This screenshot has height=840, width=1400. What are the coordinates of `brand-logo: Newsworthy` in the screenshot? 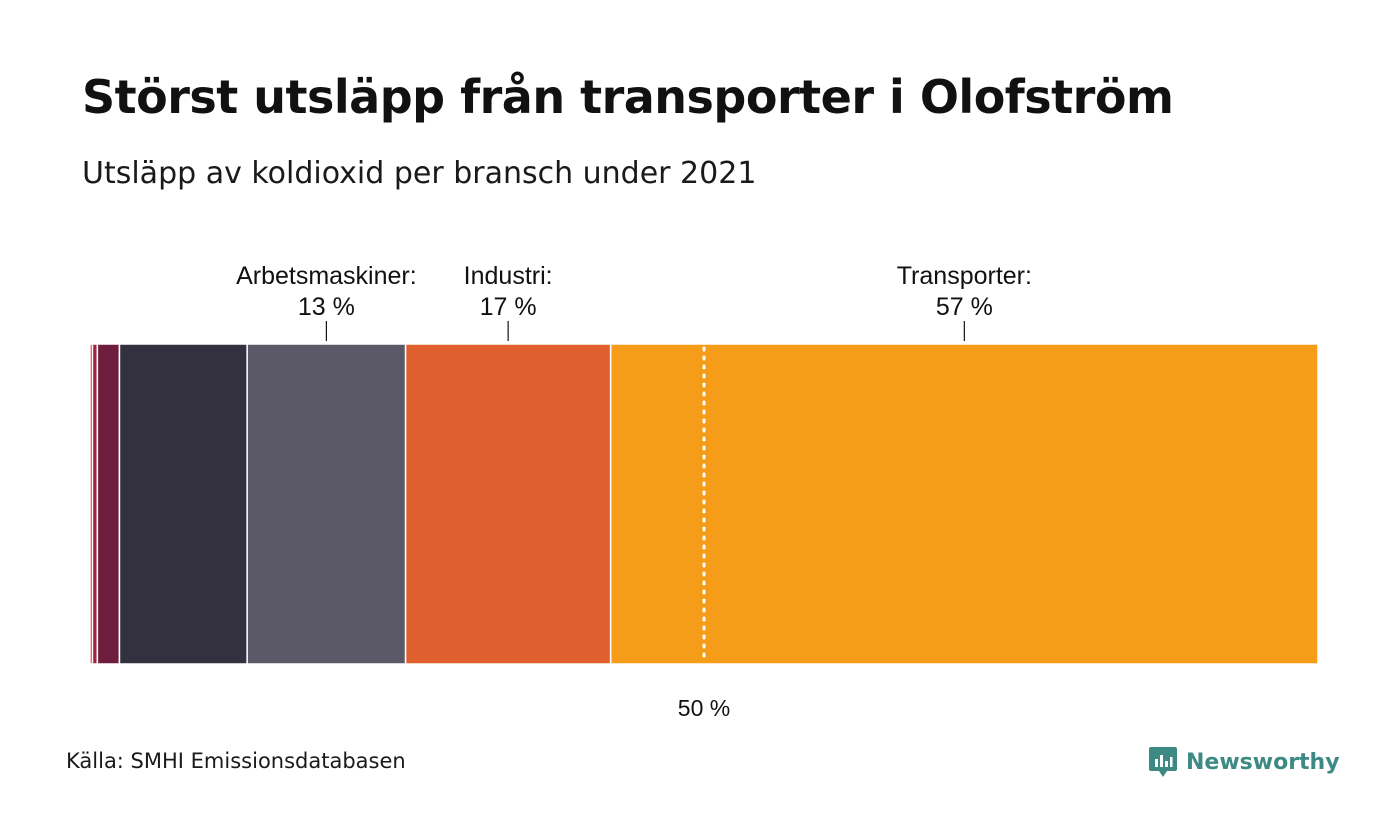 It's located at (1244, 762).